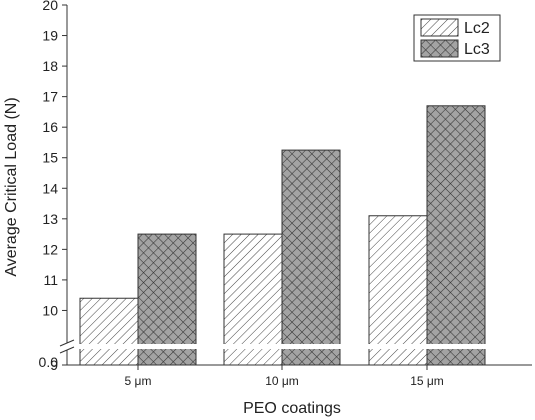 This screenshot has height=420, width=535. I want to click on axis-break-mark-top, so click(67, 343).